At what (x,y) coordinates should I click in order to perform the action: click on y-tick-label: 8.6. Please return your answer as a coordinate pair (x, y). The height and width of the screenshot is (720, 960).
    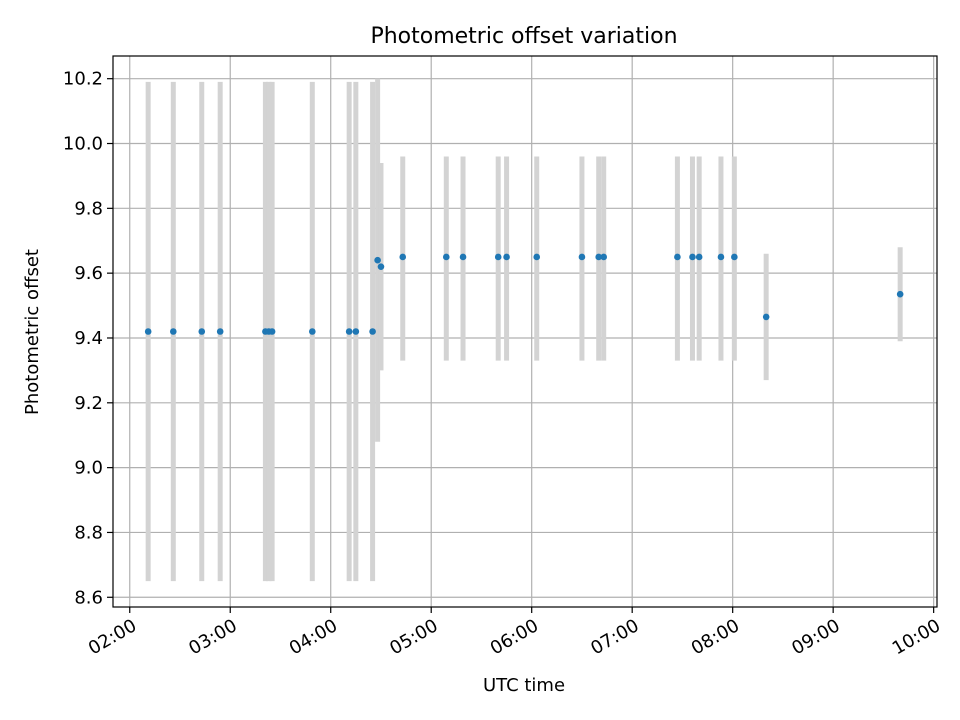
    Looking at the image, I should click on (88, 597).